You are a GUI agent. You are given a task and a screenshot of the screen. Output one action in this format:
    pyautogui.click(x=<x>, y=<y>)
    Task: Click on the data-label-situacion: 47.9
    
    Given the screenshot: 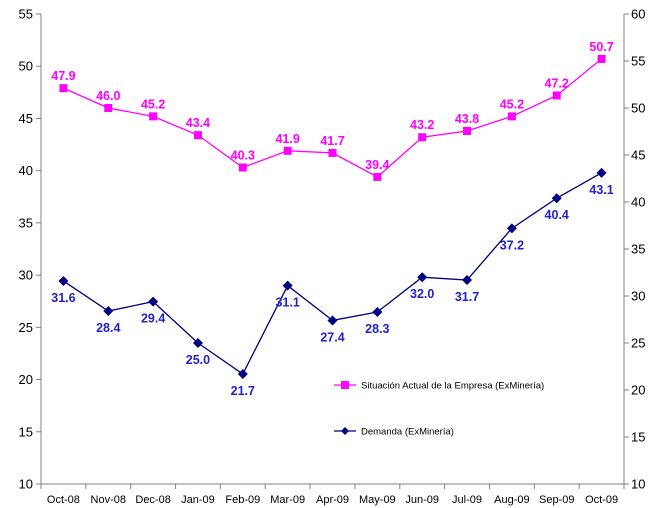 What is the action you would take?
    pyautogui.click(x=63, y=76)
    